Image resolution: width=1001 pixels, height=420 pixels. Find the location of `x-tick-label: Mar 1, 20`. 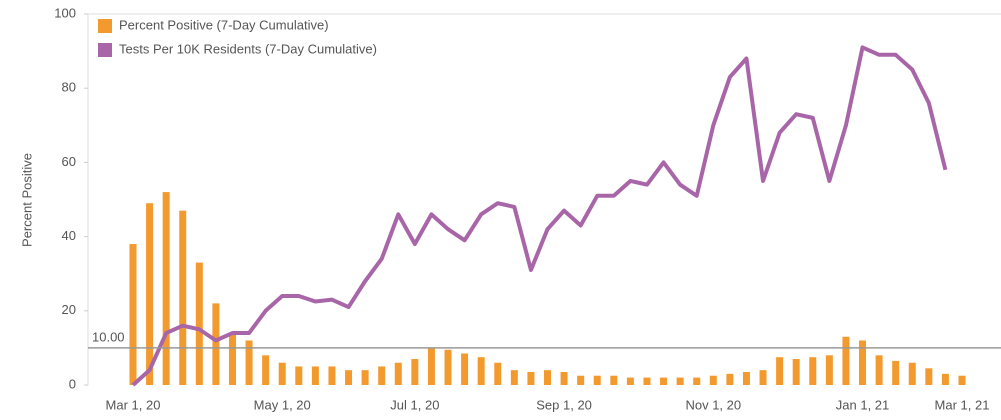

x-tick-label: Mar 1, 20 is located at coordinates (133, 404).